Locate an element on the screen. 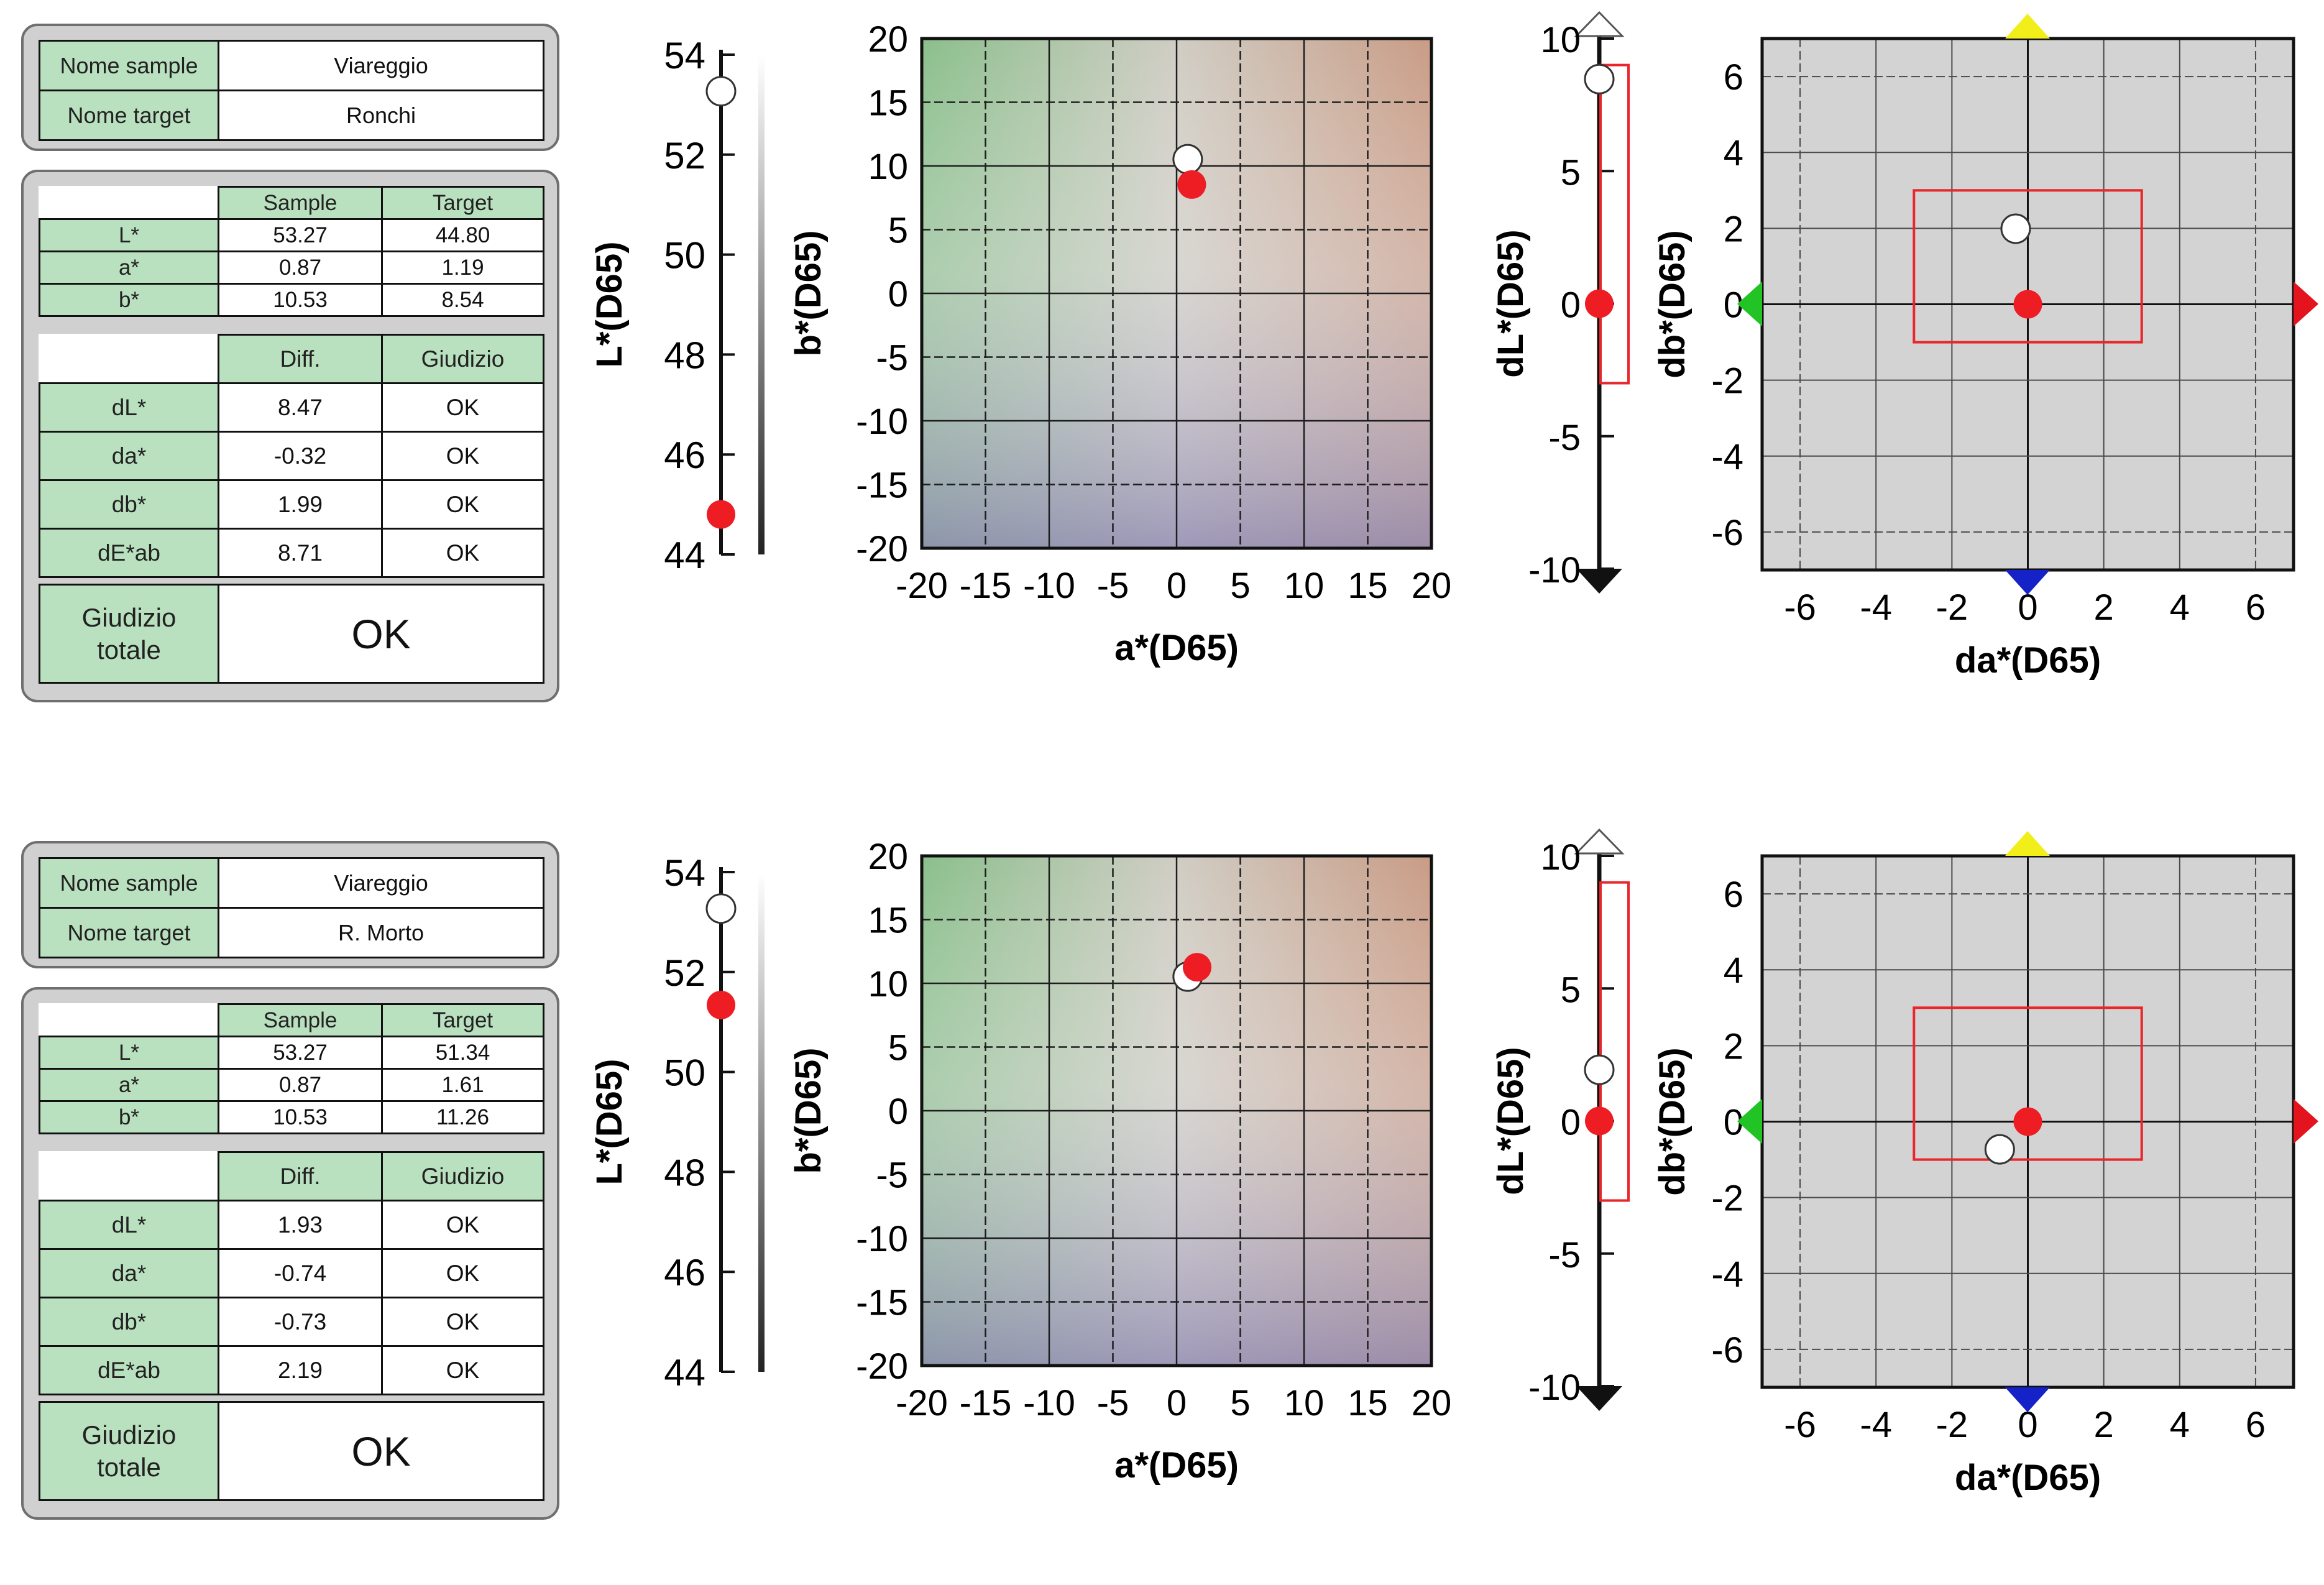 The image size is (2324, 1585). sample-b-value: 10.53 is located at coordinates (300, 300).